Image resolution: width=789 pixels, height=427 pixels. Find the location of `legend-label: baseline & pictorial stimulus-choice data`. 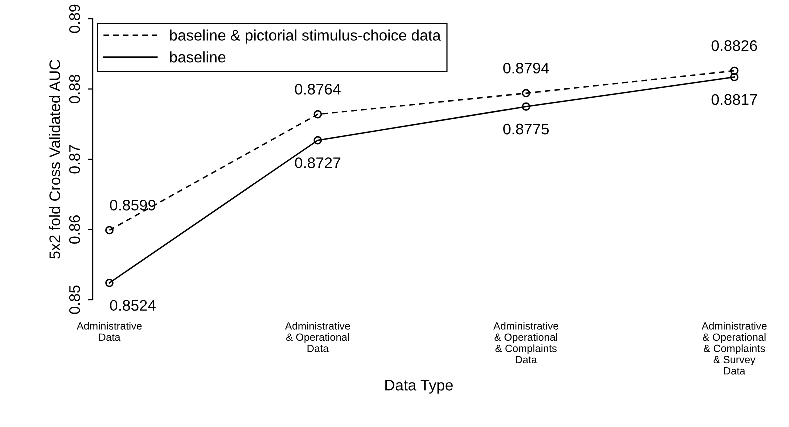

legend-label: baseline & pictorial stimulus-choice data is located at coordinates (306, 37).